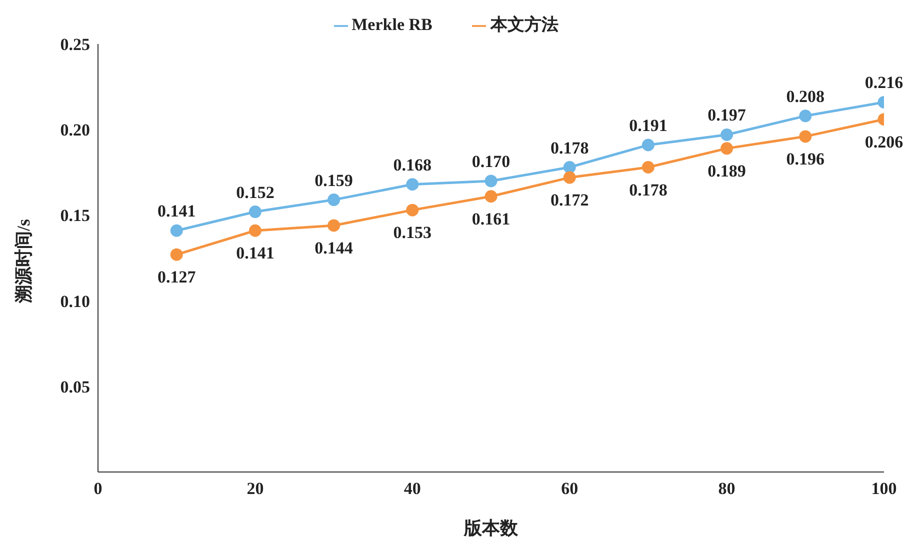  What do you see at coordinates (255, 192) in the screenshot?
I see `data-label: 0.152` at bounding box center [255, 192].